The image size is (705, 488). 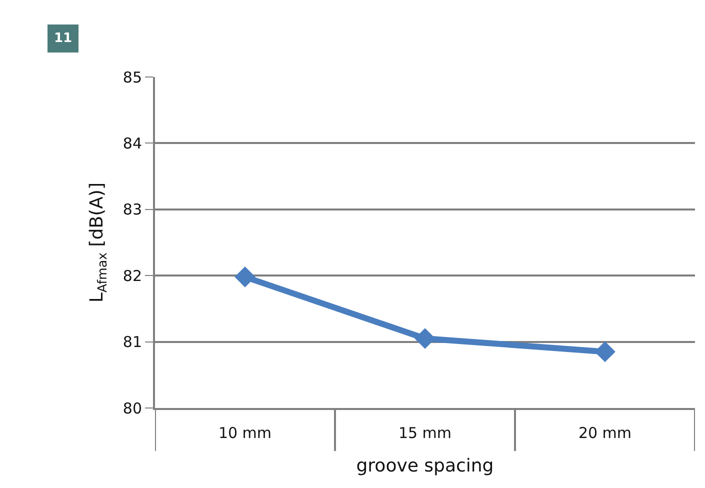 What do you see at coordinates (132, 275) in the screenshot?
I see `y-tick-label: 82` at bounding box center [132, 275].